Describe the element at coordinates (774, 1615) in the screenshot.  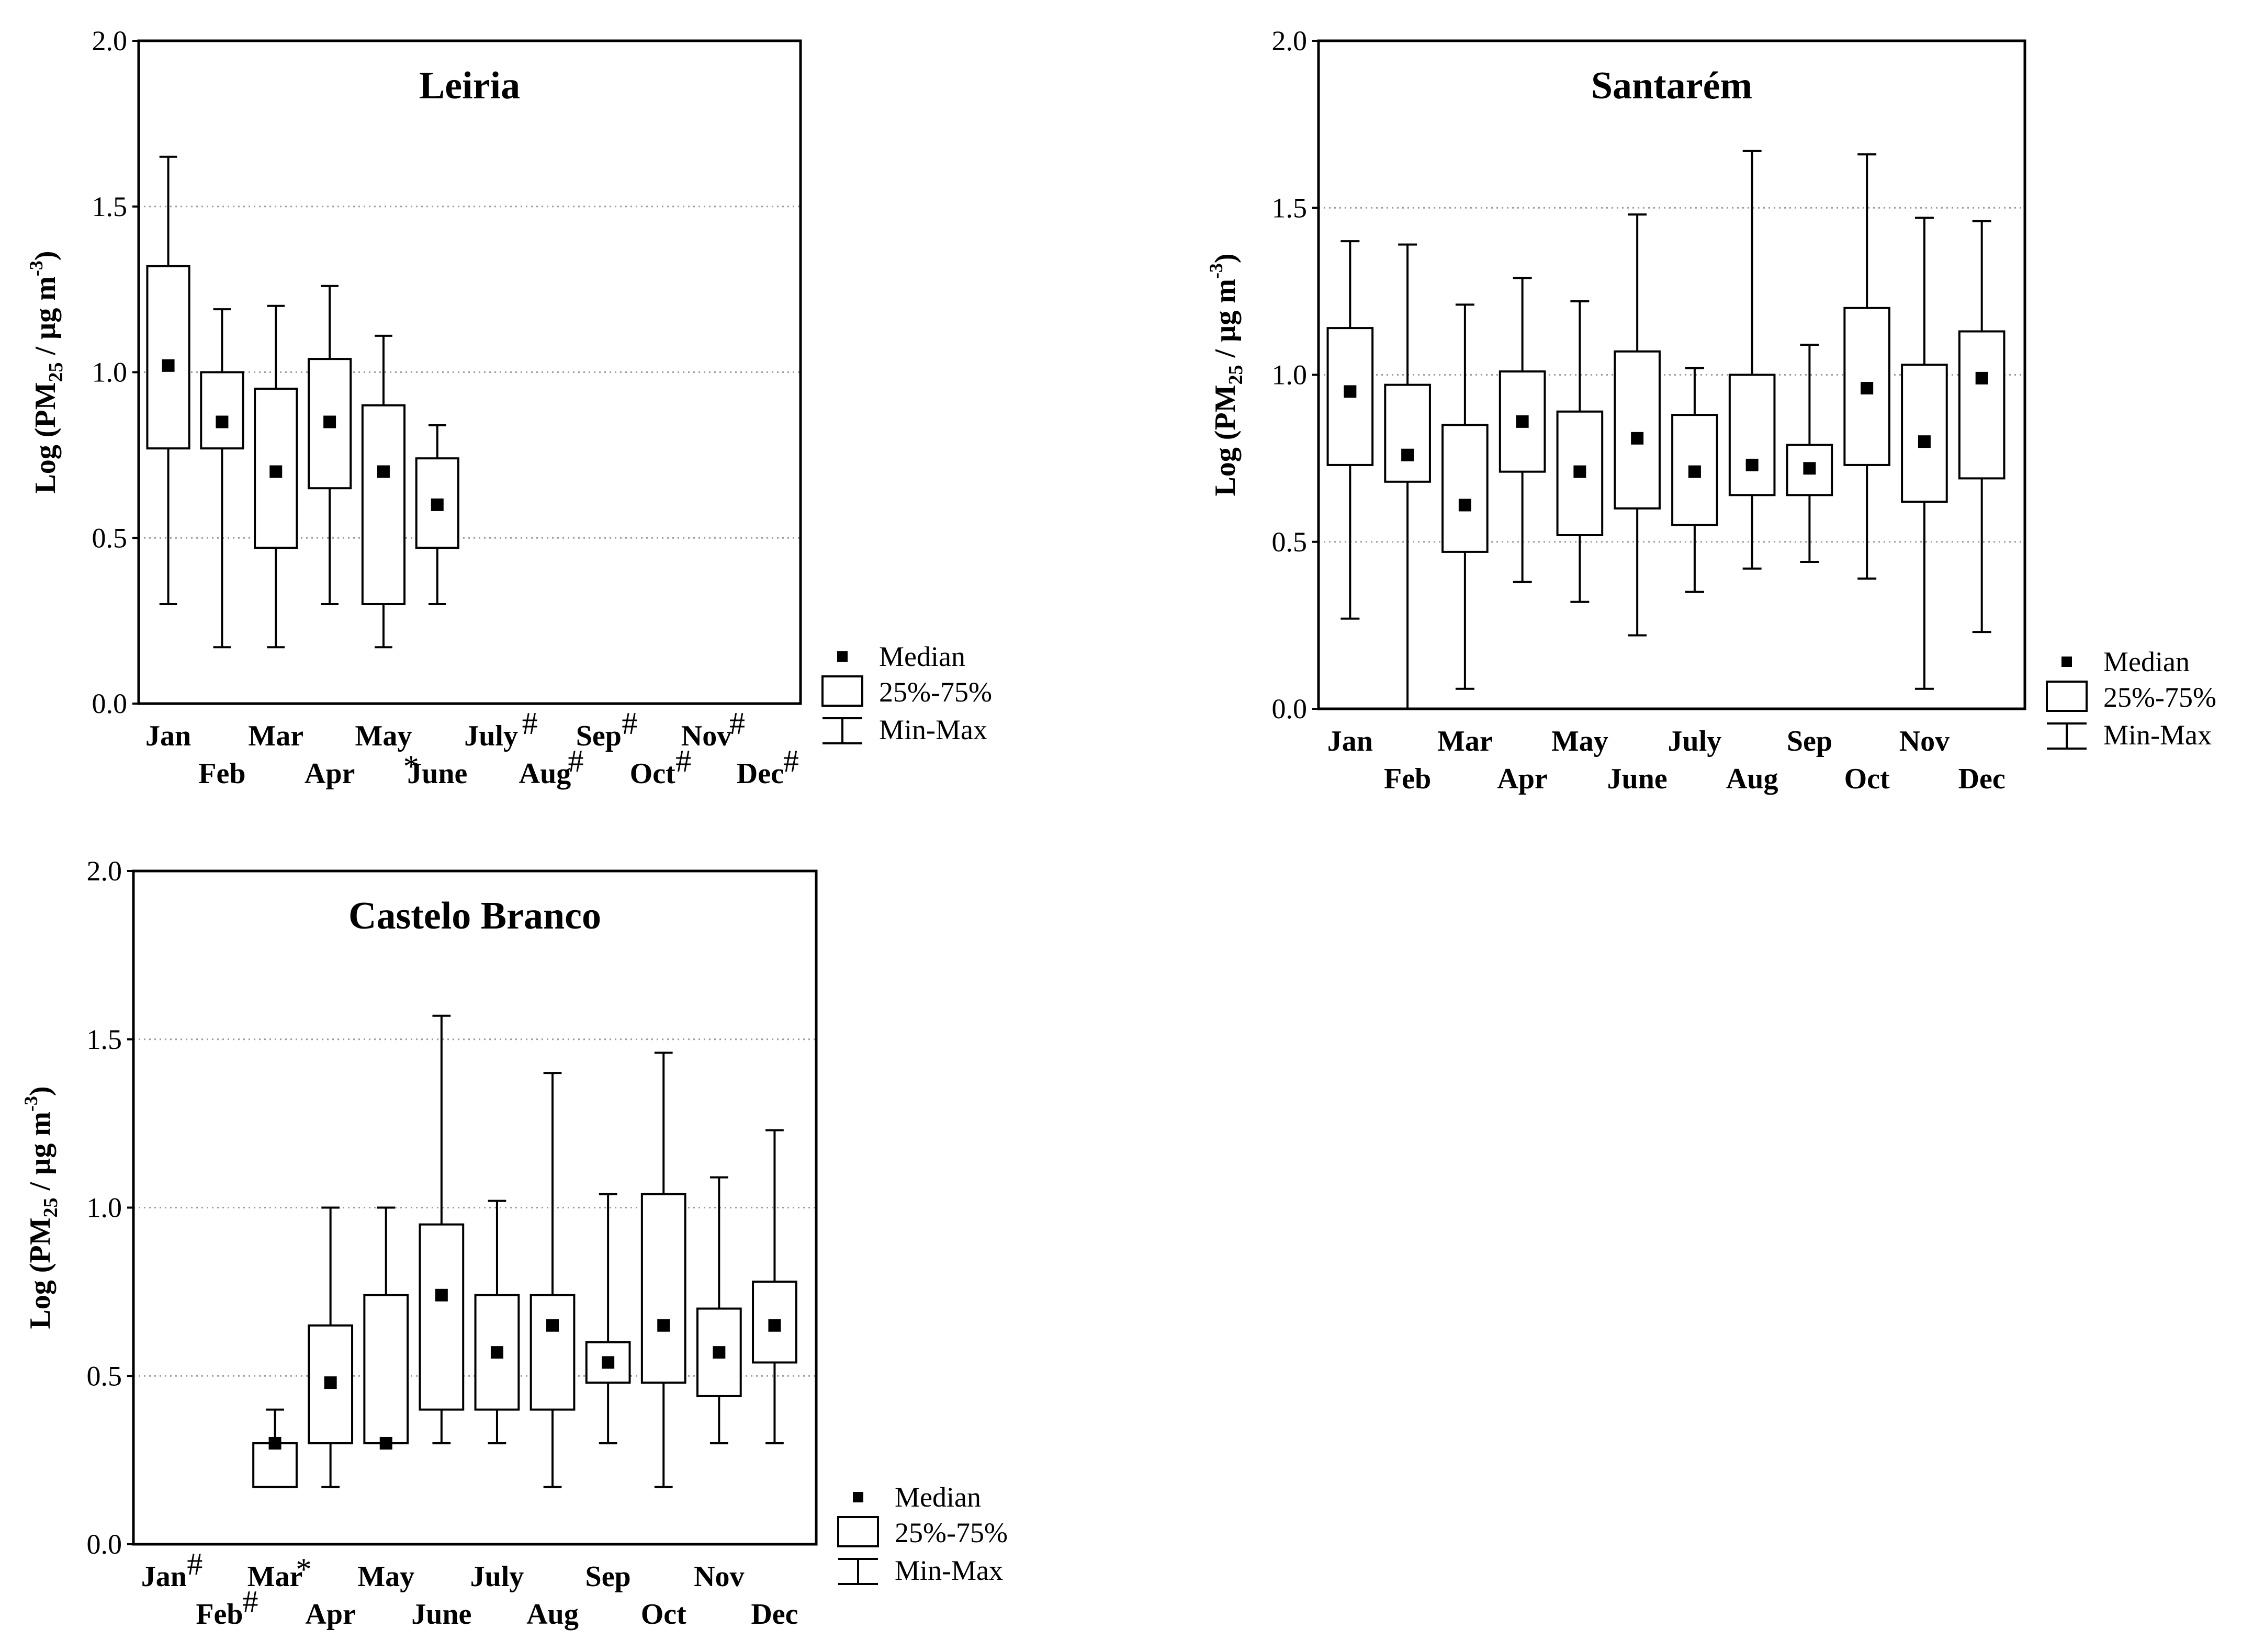
I see `month-label: Dec` at that location.